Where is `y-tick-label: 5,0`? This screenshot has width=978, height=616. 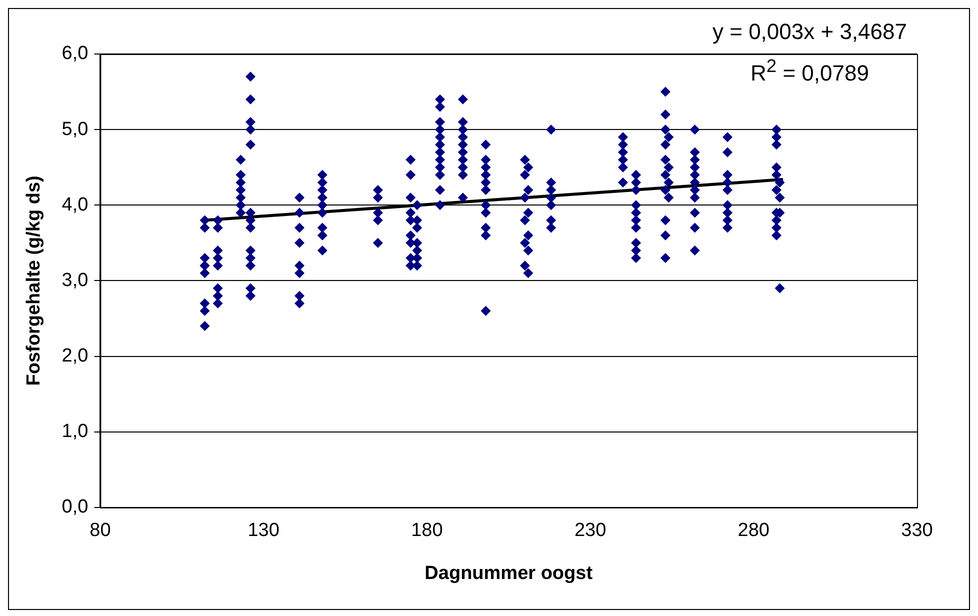 y-tick-label: 5,0 is located at coordinates (75, 129).